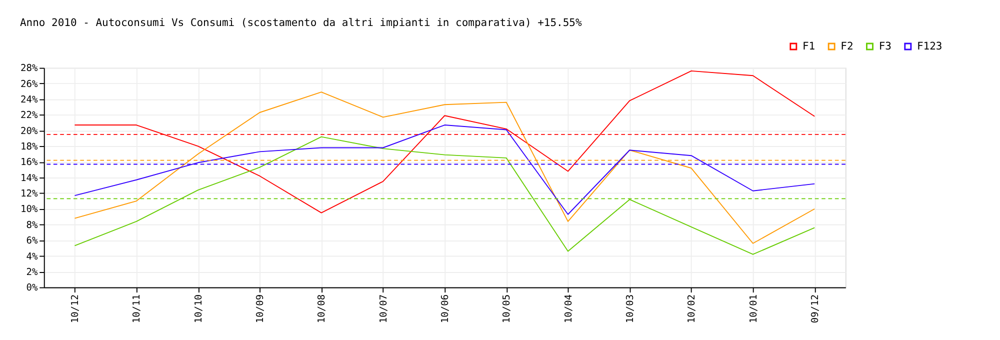 This screenshot has height=340, width=1000. I want to click on x-tick-label: 10/04, so click(568, 309).